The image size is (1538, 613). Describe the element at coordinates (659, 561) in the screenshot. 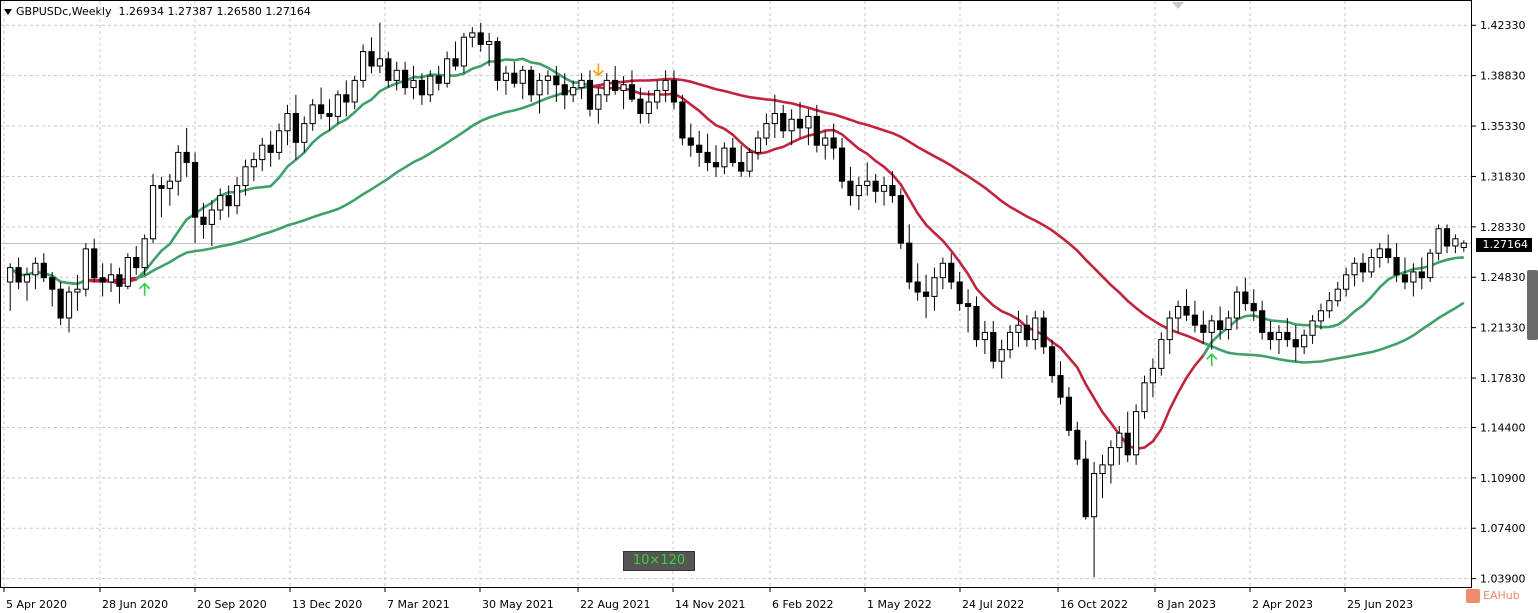

I see `preset-badge: 10×120` at that location.